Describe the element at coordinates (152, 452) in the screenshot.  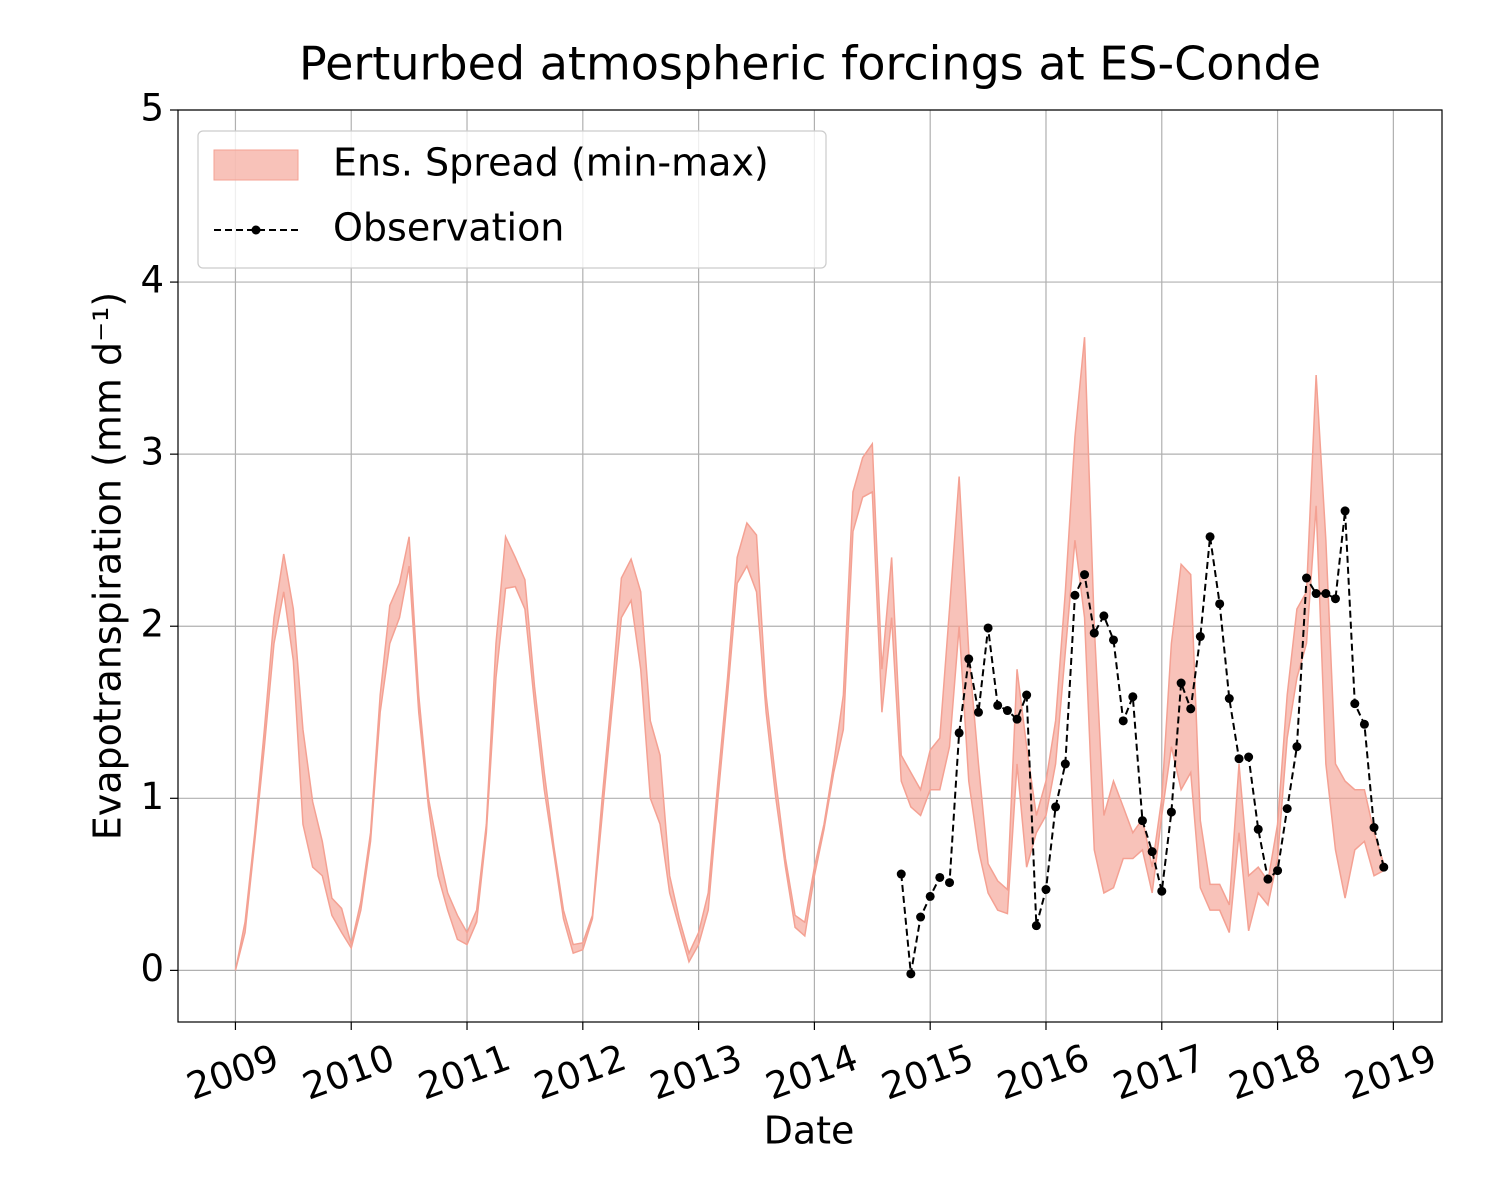
I see `y-tick-label: 3` at that location.